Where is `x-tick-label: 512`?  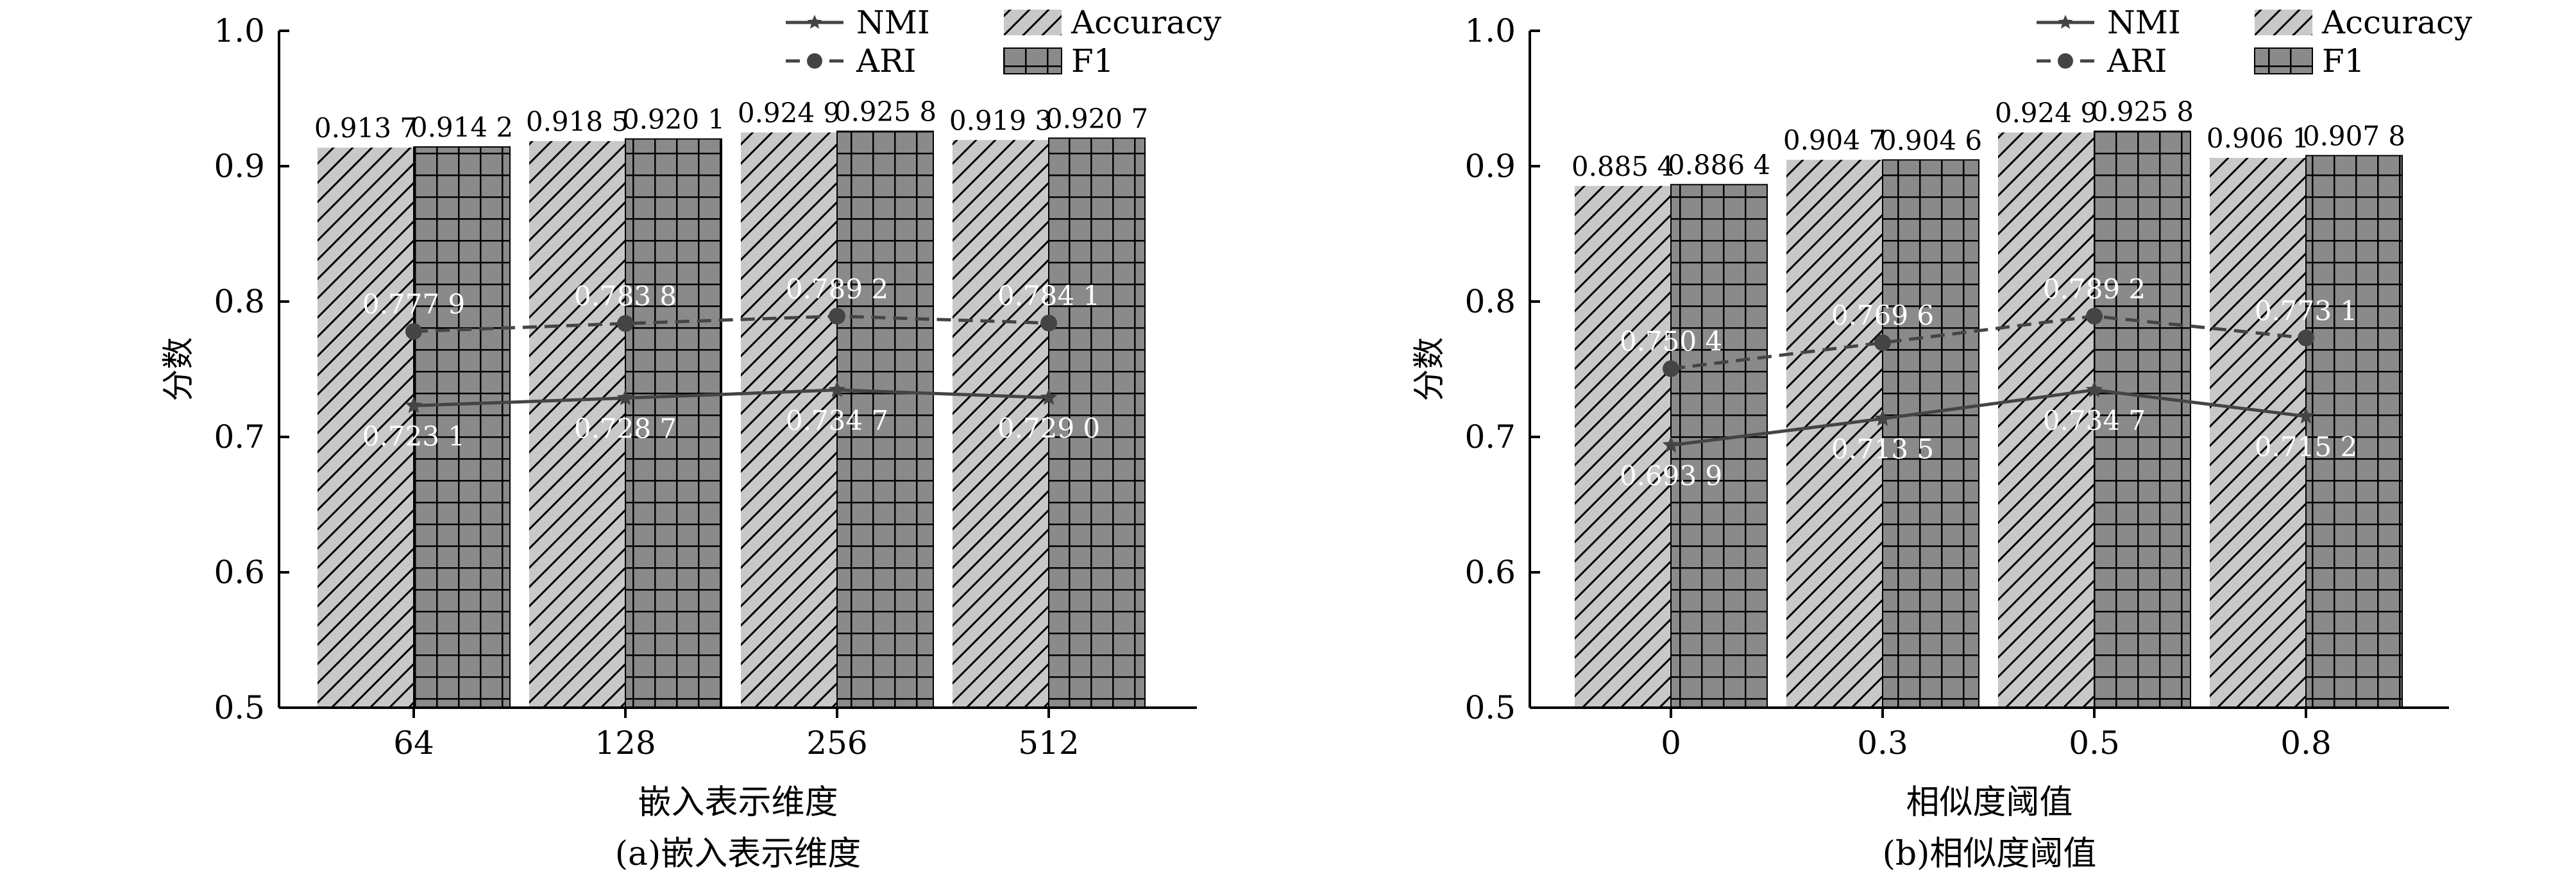 x-tick-label: 512 is located at coordinates (1048, 743).